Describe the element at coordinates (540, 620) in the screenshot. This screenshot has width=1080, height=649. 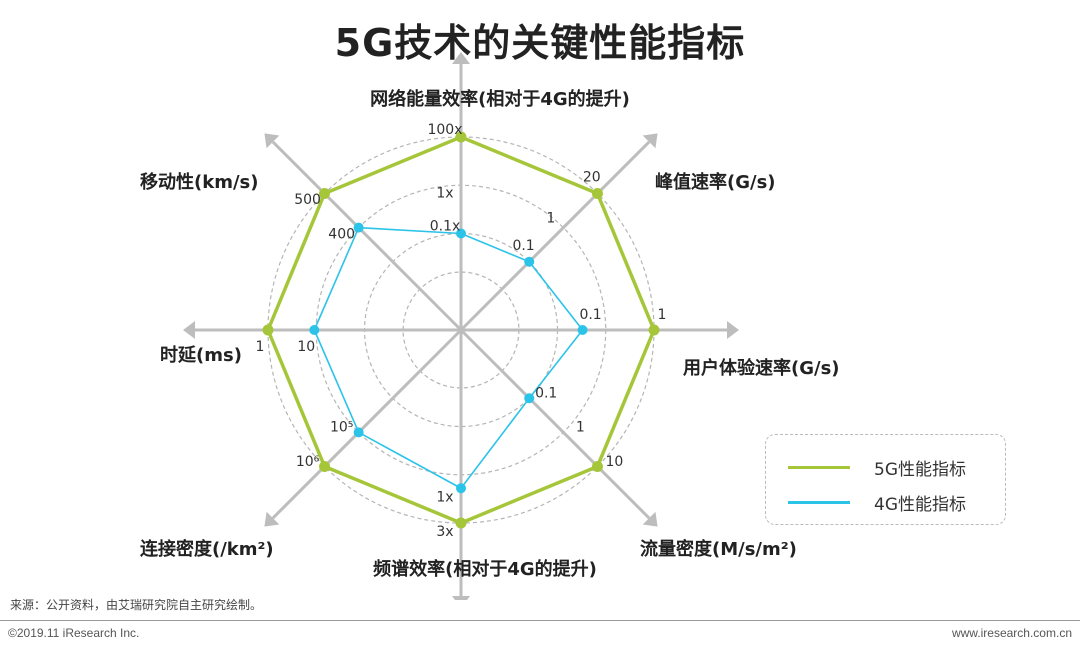
I see `footer-divider` at that location.